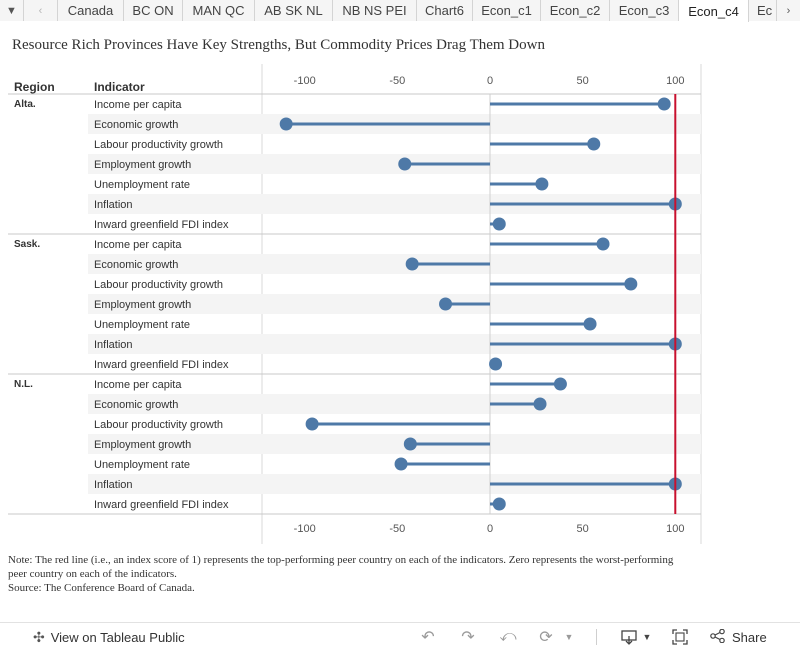 The height and width of the screenshot is (650, 800). Describe the element at coordinates (305, 529) in the screenshot. I see `bottom-axis-tick-label: -100` at that location.